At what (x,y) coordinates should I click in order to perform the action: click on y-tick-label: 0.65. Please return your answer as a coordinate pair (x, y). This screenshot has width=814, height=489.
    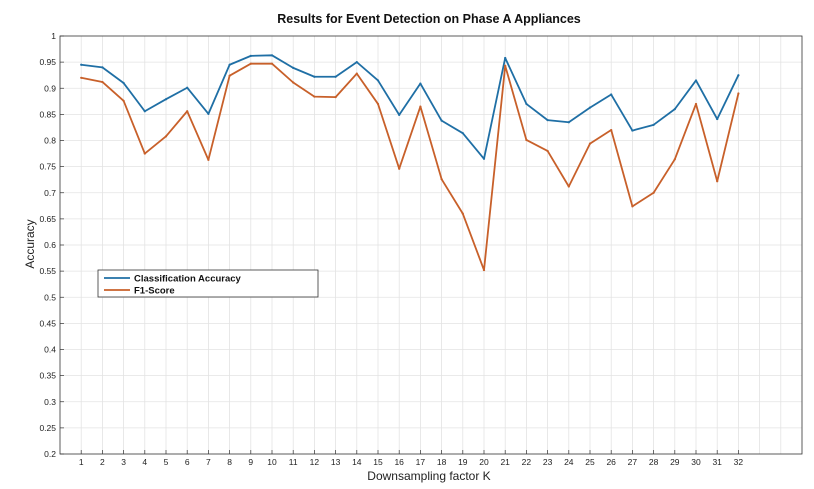
    Looking at the image, I should click on (47, 219).